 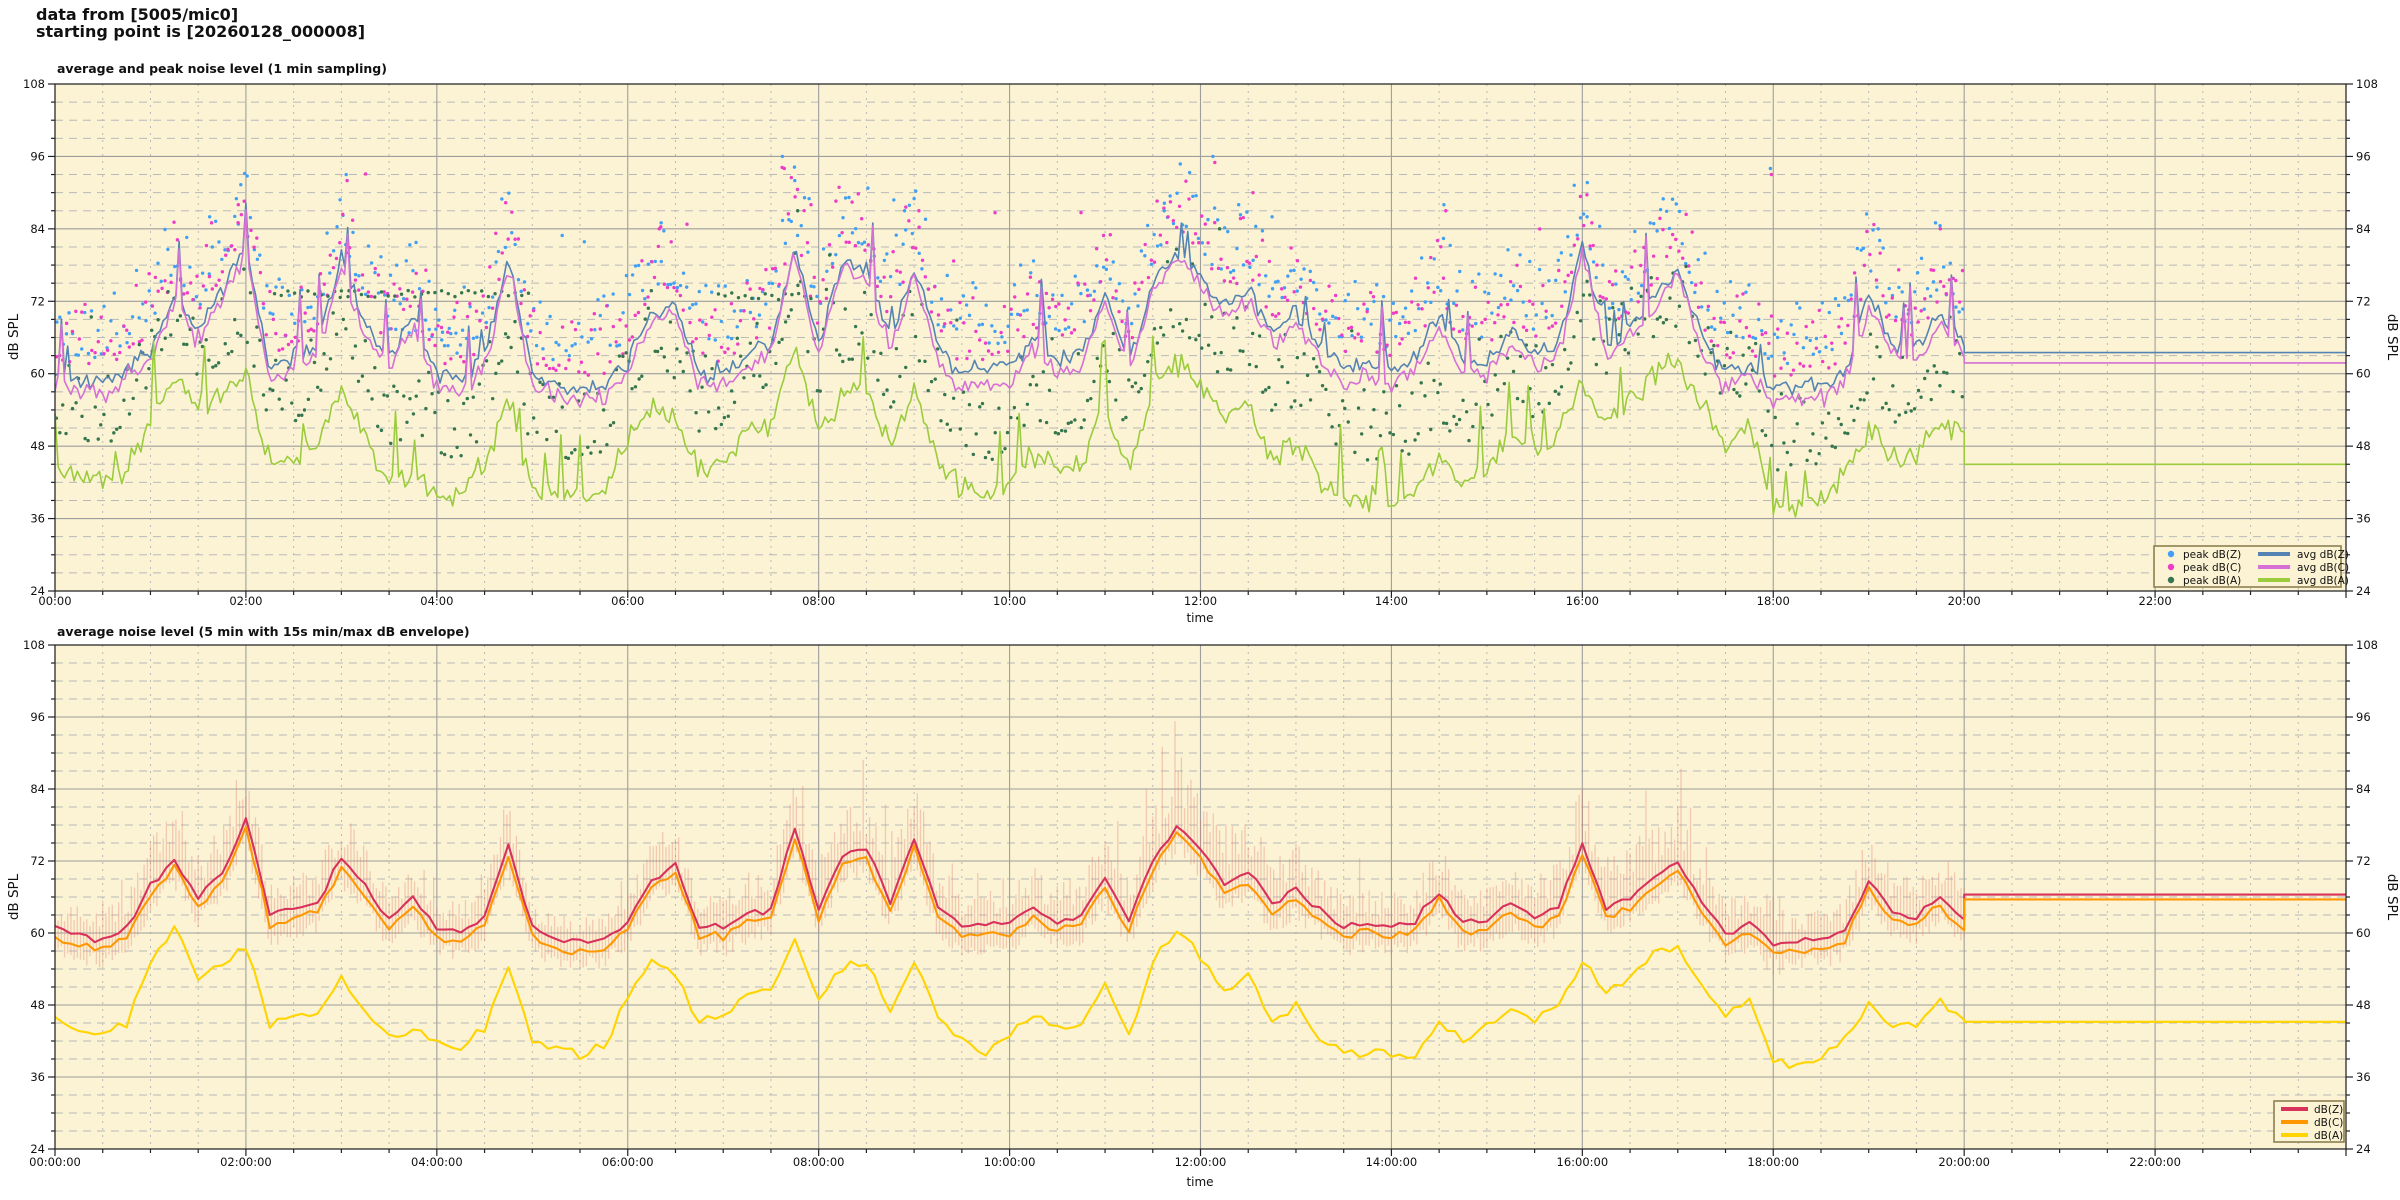 I want to click on bottom-chart-series-dba, so click(x=1200, y=997).